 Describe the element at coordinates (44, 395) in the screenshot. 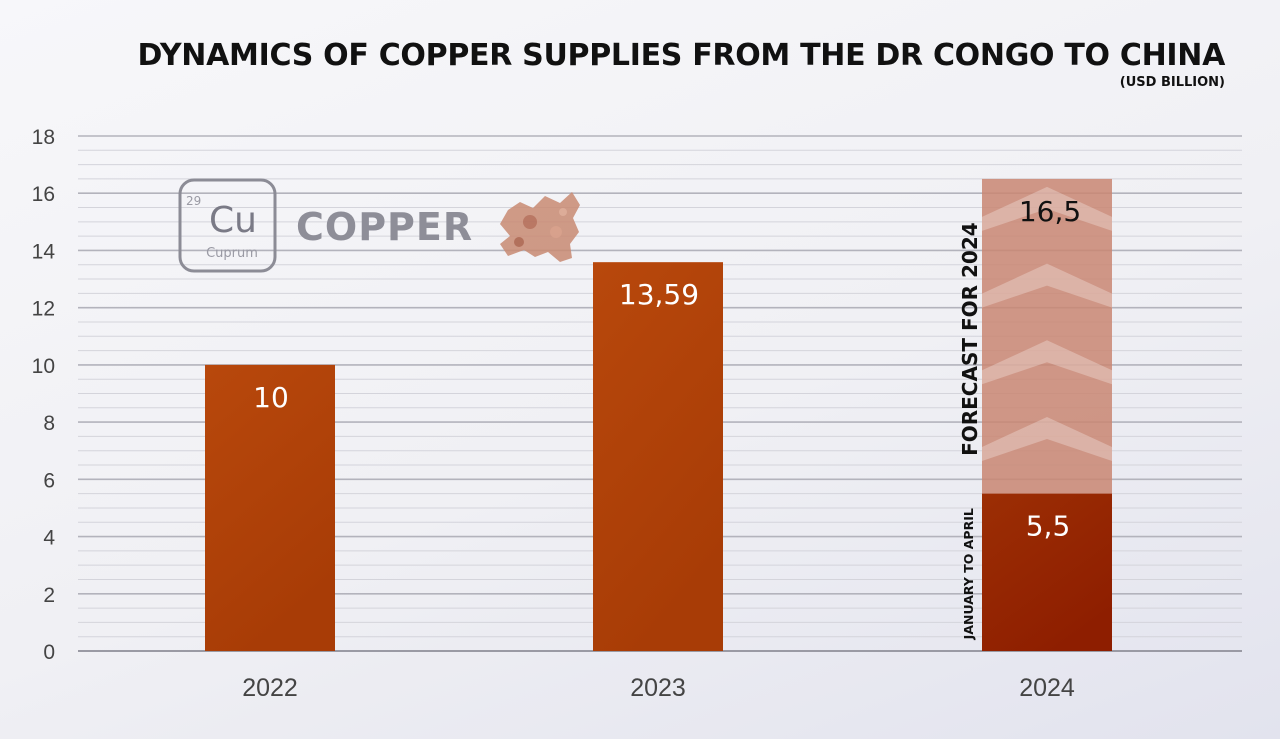

I see `y-axis: 0 2 4 6 8 10 12 14 16 18` at that location.